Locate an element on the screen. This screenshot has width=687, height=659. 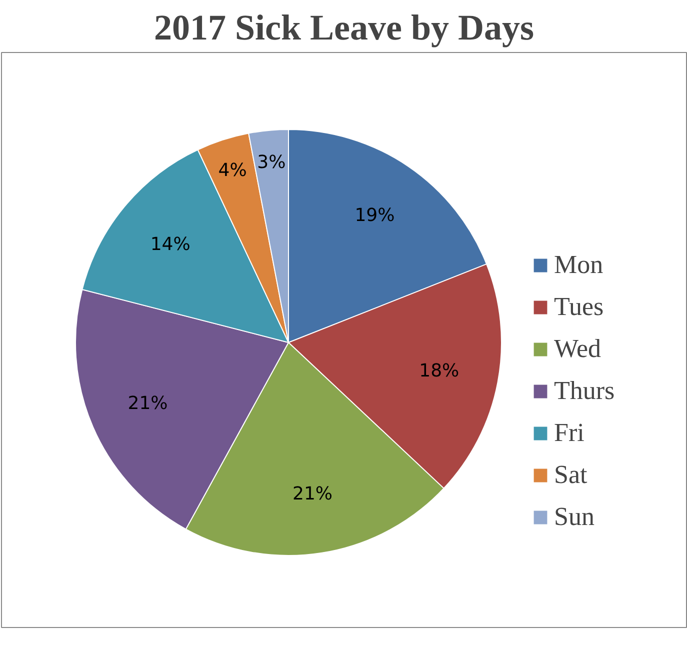
chart-title: 2017 Sick Leave by Days is located at coordinates (344, 28).